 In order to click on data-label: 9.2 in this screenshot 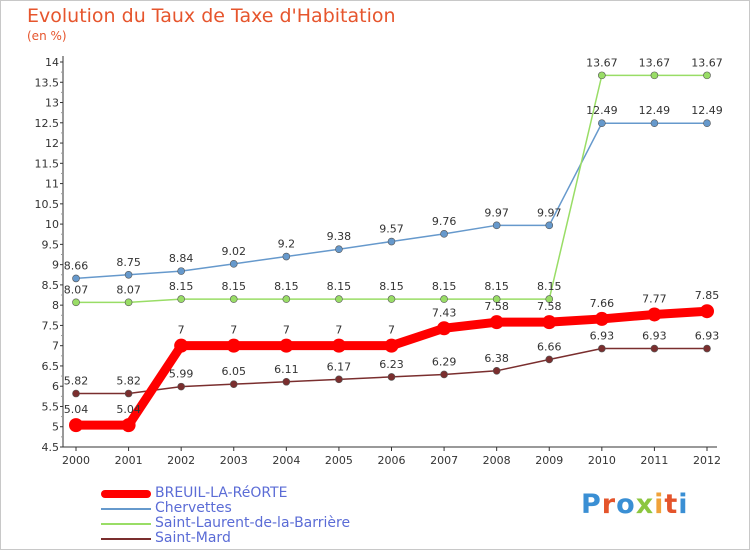, I will do `click(287, 244)`.